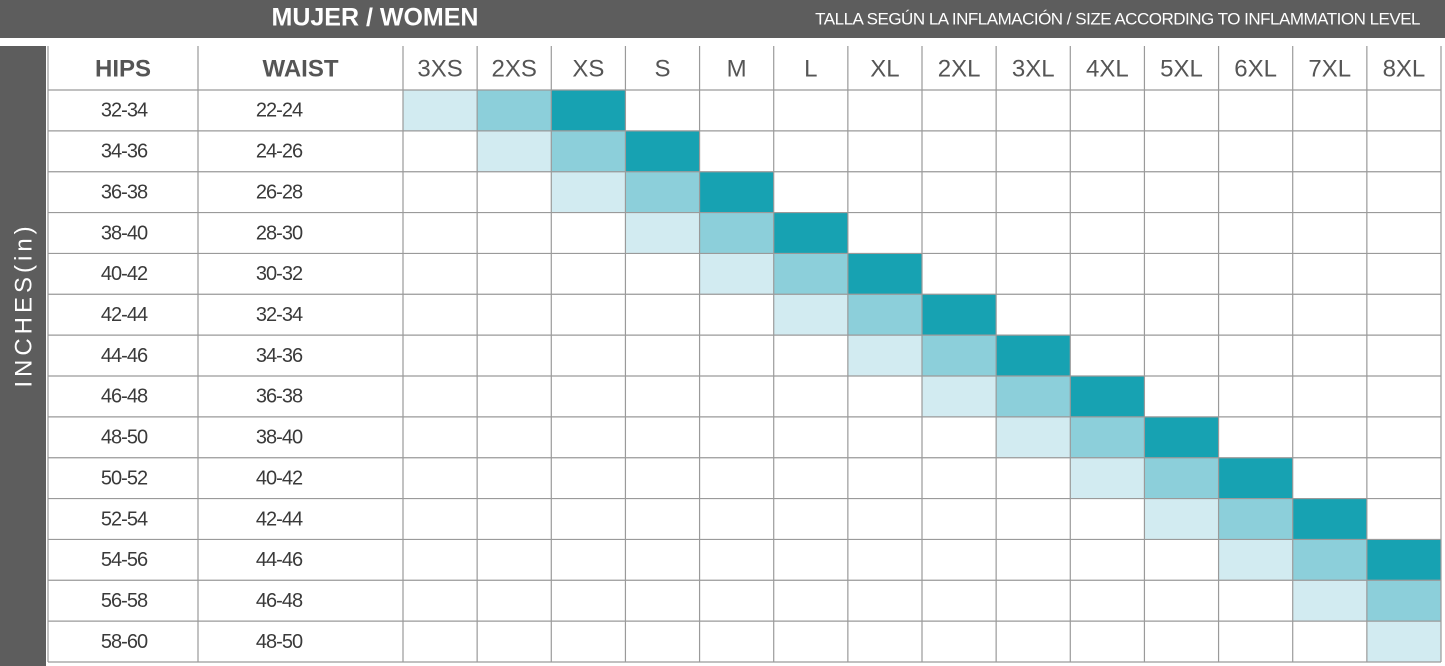 Image resolution: width=1445 pixels, height=666 pixels. I want to click on waist-cell: 46-48, so click(279, 601).